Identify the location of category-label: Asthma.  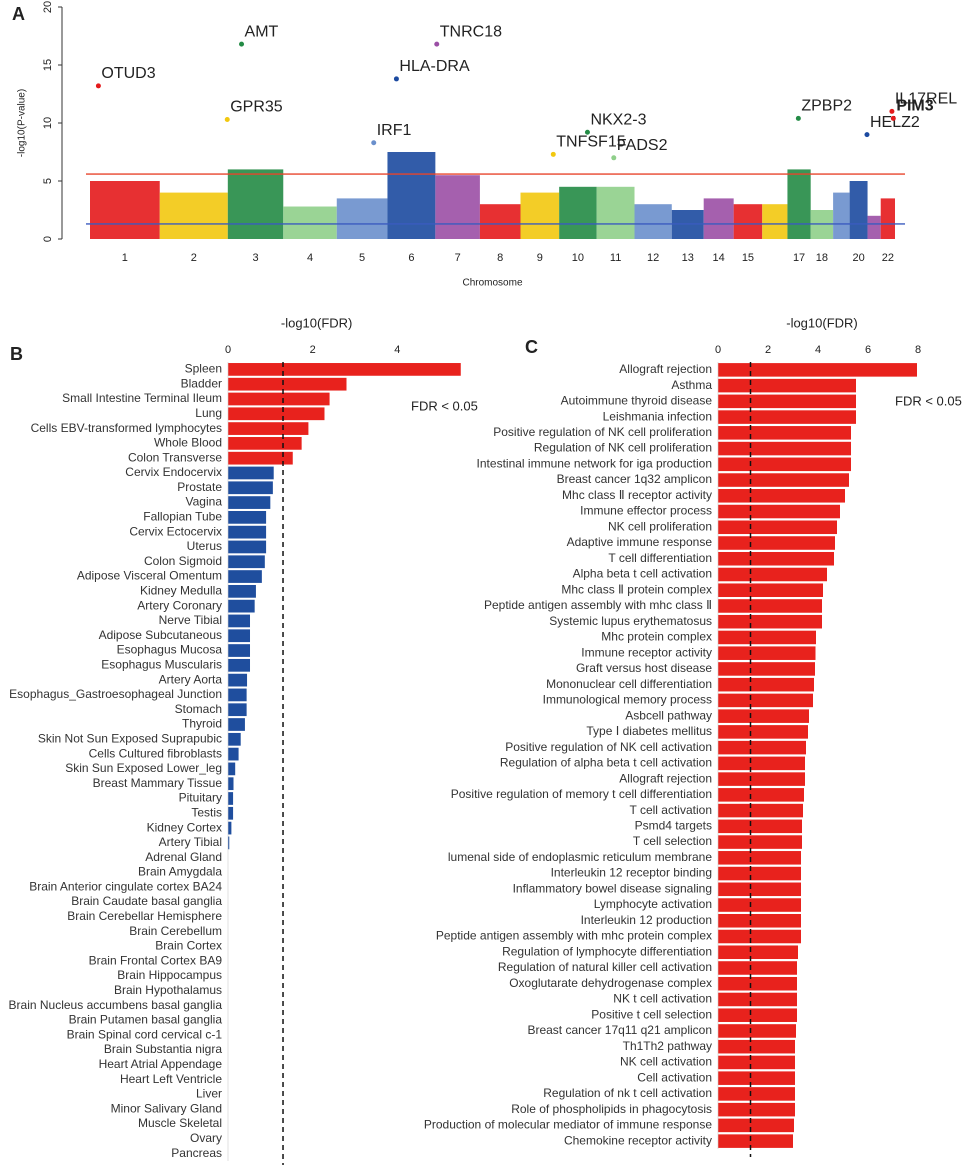
(691, 385).